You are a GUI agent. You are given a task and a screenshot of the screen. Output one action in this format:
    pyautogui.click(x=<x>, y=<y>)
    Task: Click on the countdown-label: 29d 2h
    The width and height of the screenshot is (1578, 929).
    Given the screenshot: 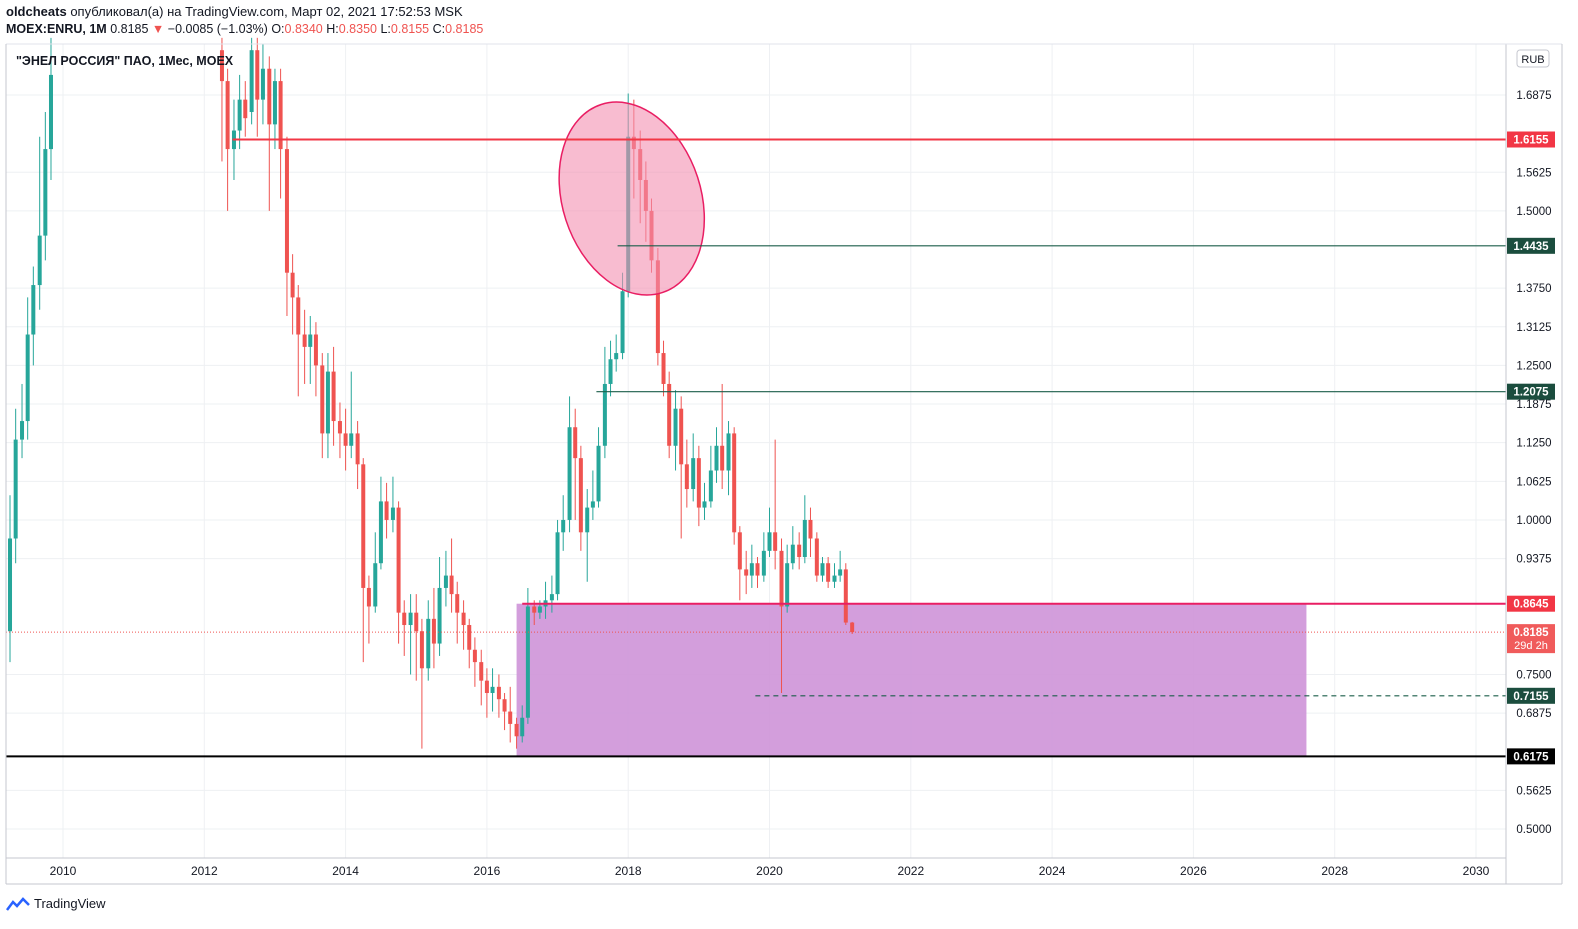 What is the action you would take?
    pyautogui.click(x=1531, y=646)
    